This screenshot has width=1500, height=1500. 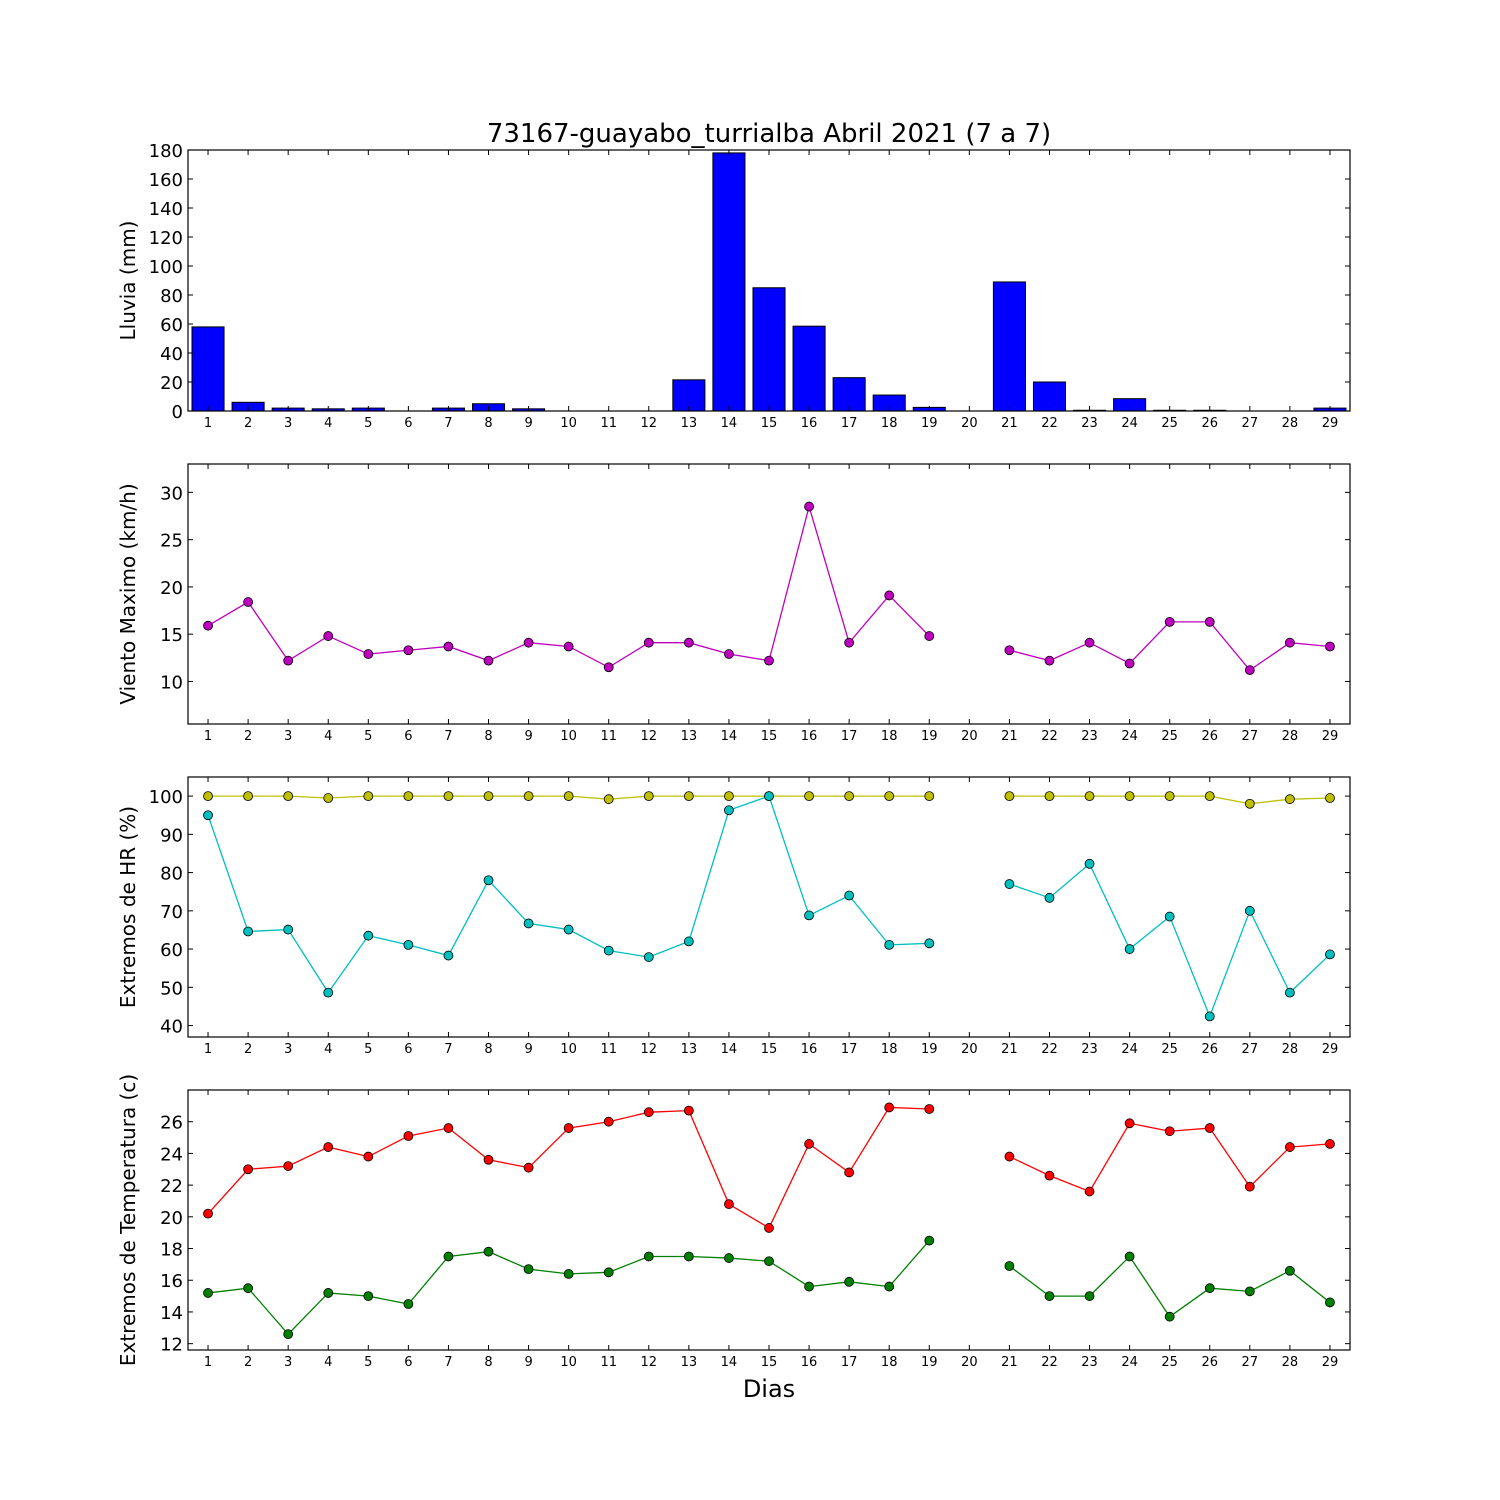 I want to click on temperature-ytick-label: 18, so click(x=171, y=1250).